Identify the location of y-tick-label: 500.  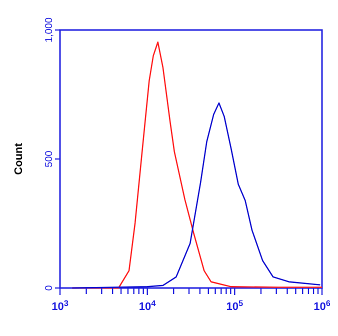
(49, 159).